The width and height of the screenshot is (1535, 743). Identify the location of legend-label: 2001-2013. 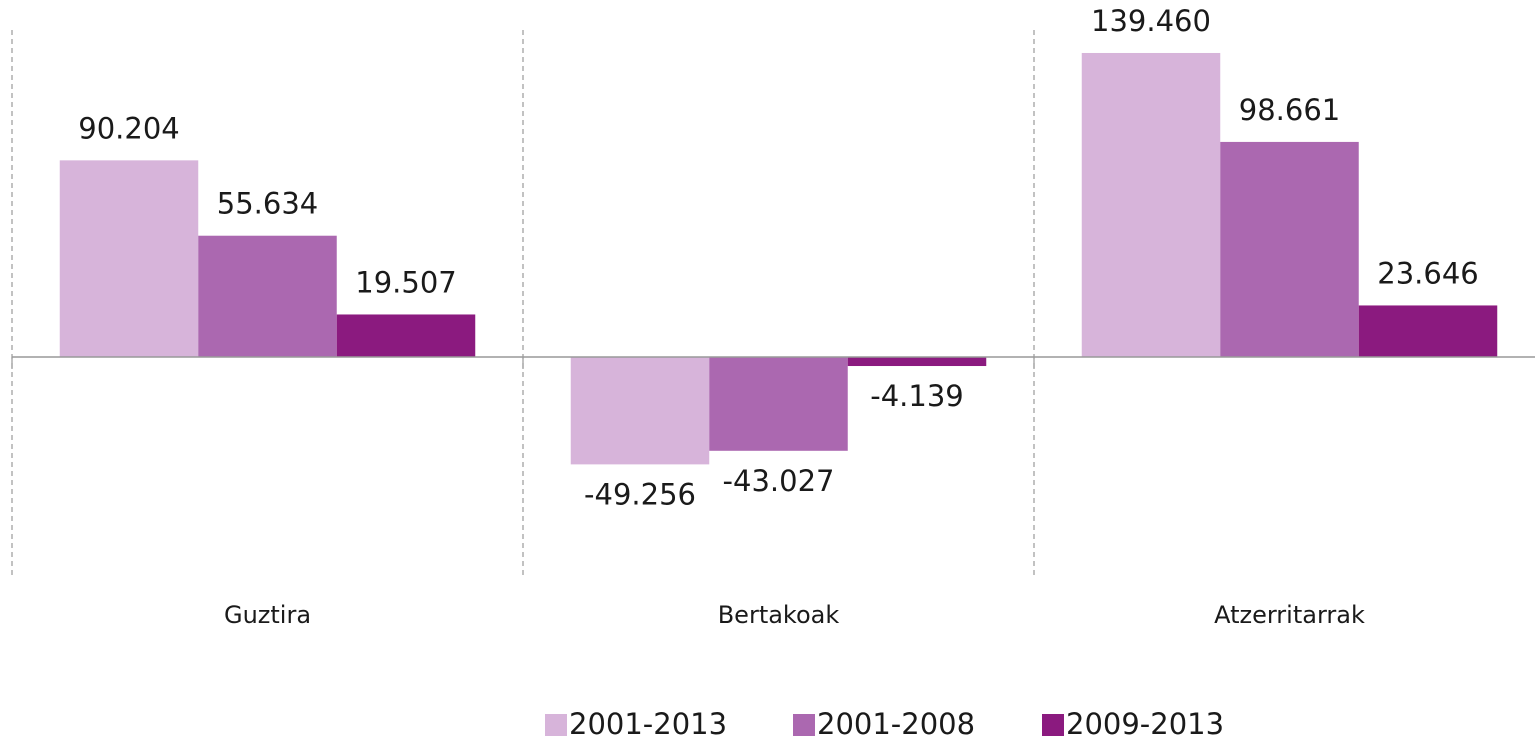
(648, 724).